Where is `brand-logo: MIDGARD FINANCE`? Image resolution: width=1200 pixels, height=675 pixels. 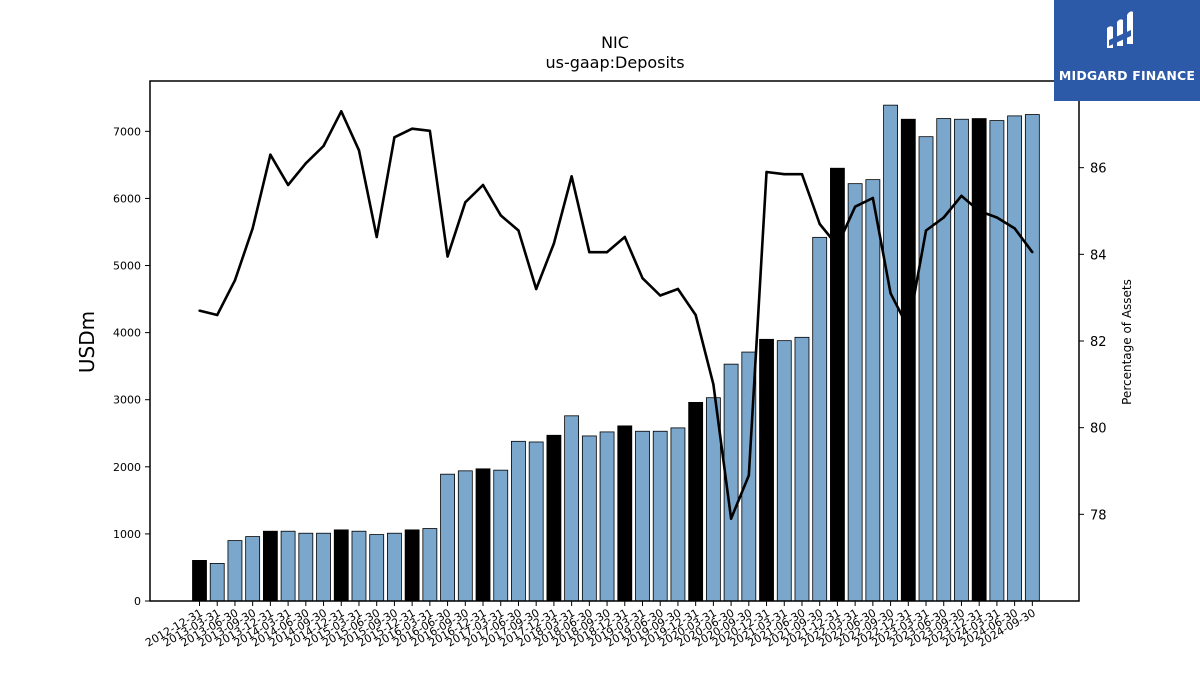
brand-logo: MIDGARD FINANCE is located at coordinates (1127, 50).